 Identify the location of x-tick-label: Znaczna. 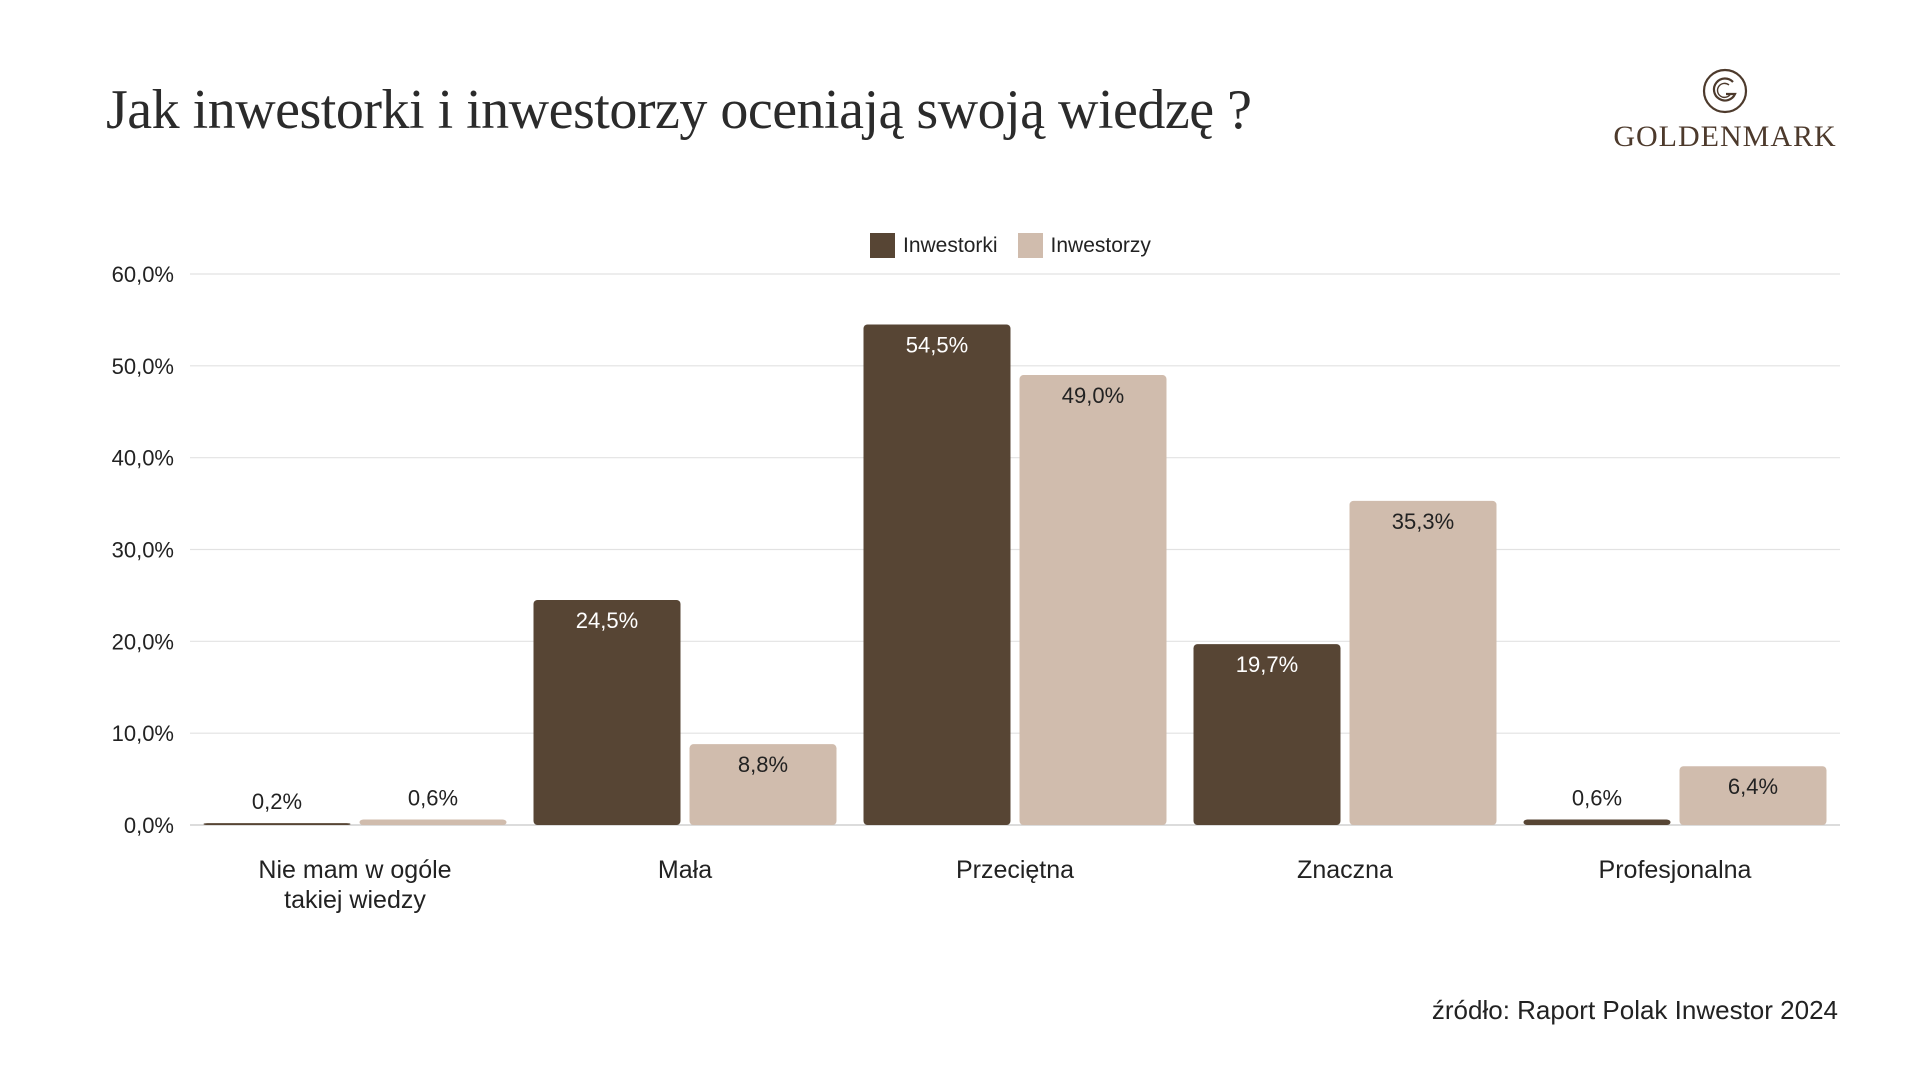
(1345, 870).